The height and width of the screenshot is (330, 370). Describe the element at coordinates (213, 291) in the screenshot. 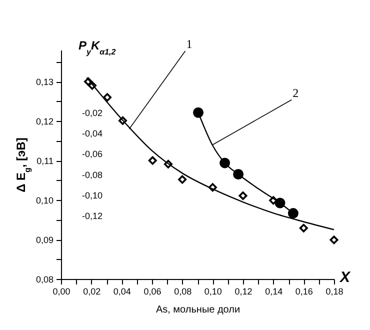

I see `x-tick-label: 0,10` at that location.